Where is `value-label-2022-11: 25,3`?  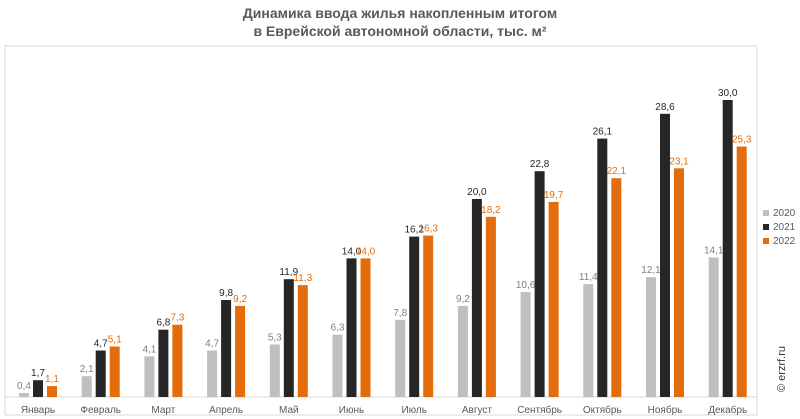 value-label-2022-11: 25,3 is located at coordinates (742, 140).